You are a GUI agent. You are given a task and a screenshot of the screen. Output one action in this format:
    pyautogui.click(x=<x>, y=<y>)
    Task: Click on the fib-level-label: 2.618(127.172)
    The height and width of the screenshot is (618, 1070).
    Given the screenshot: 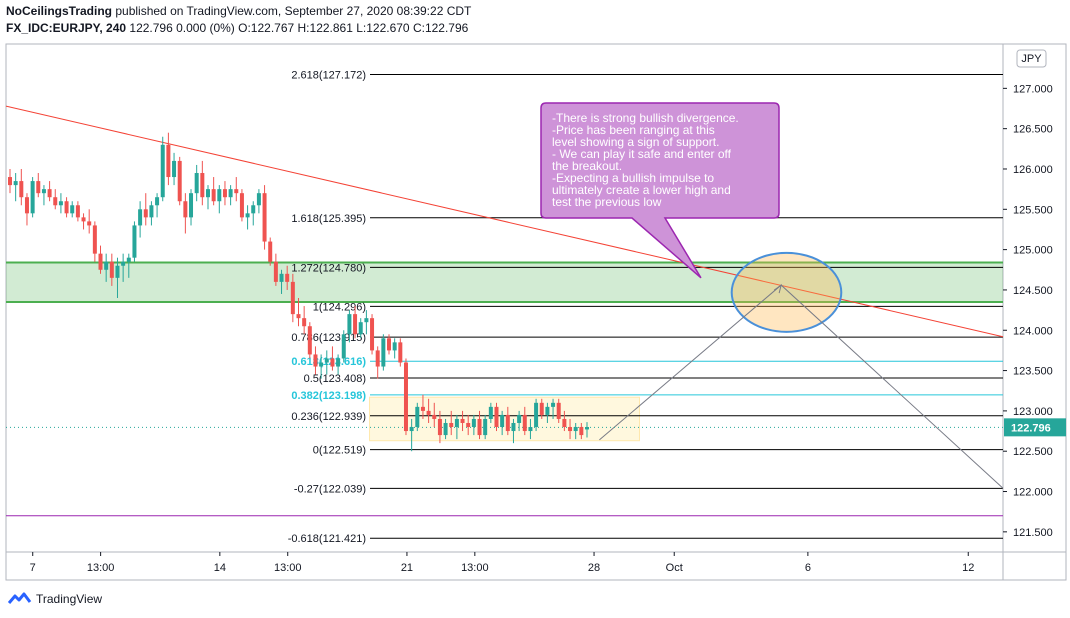 What is the action you would take?
    pyautogui.click(x=328, y=75)
    